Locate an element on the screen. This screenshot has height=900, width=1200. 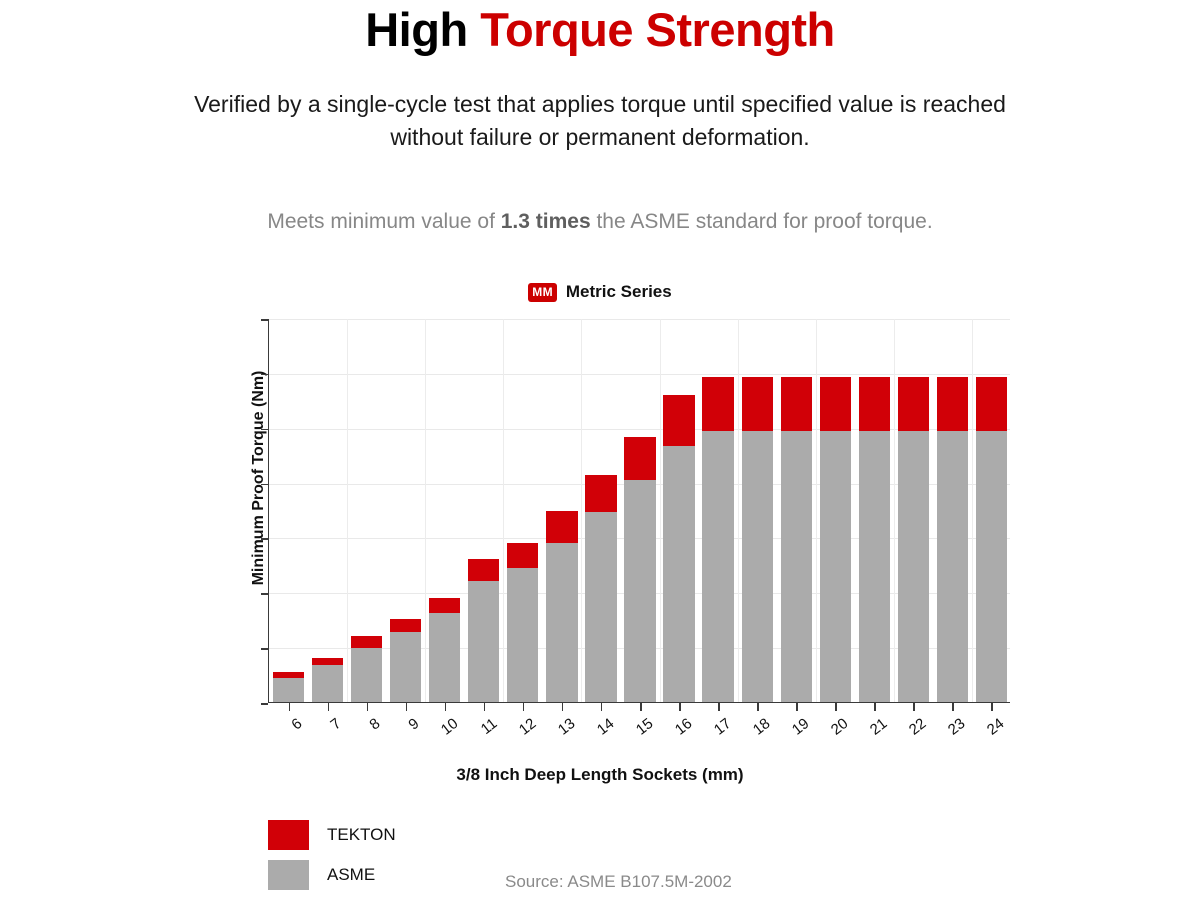
x-tick-label: 22 is located at coordinates (918, 727).